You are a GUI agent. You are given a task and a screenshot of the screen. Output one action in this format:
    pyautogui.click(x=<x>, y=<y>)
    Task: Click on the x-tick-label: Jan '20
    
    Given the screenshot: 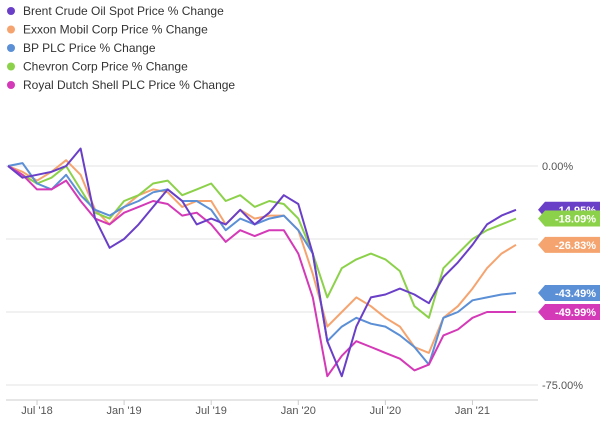 What is the action you would take?
    pyautogui.click(x=298, y=411)
    